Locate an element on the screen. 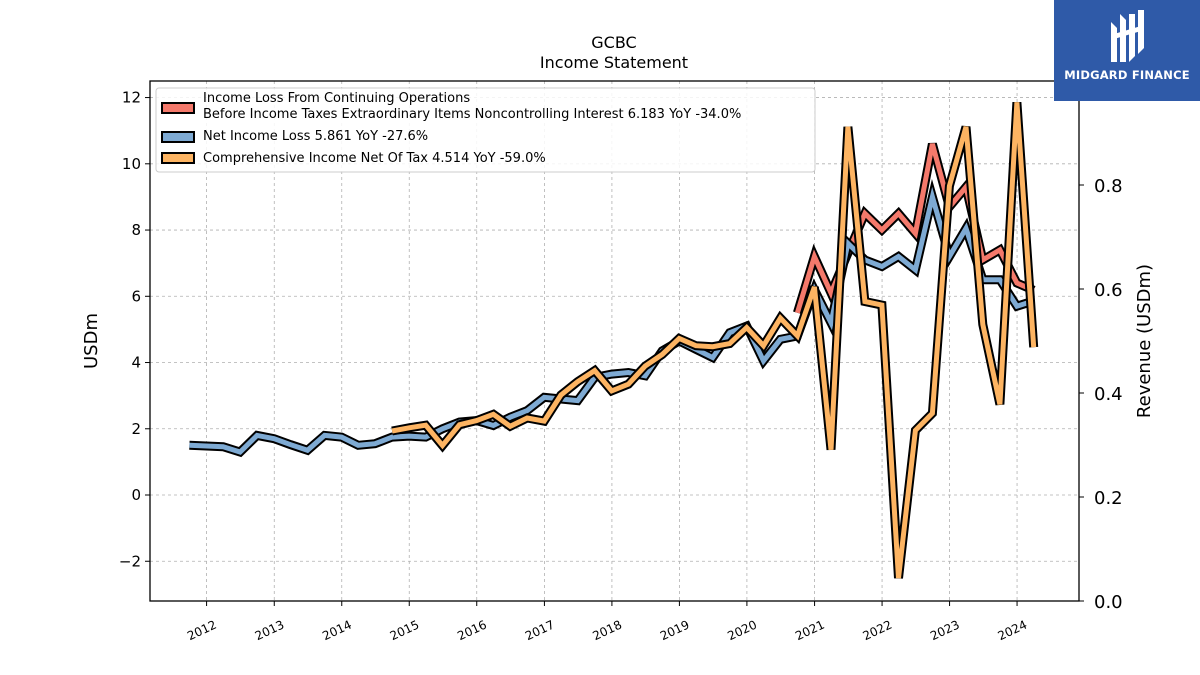  x-tick-label: 2017 is located at coordinates (540, 631).